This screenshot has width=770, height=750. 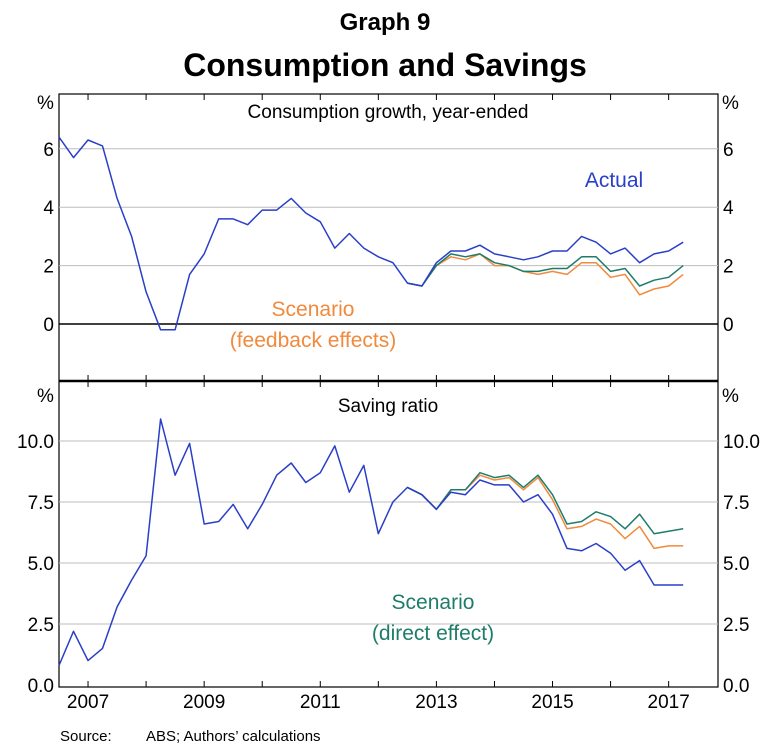 What do you see at coordinates (741, 442) in the screenshot?
I see `y-tick-label-right: 10.0` at bounding box center [741, 442].